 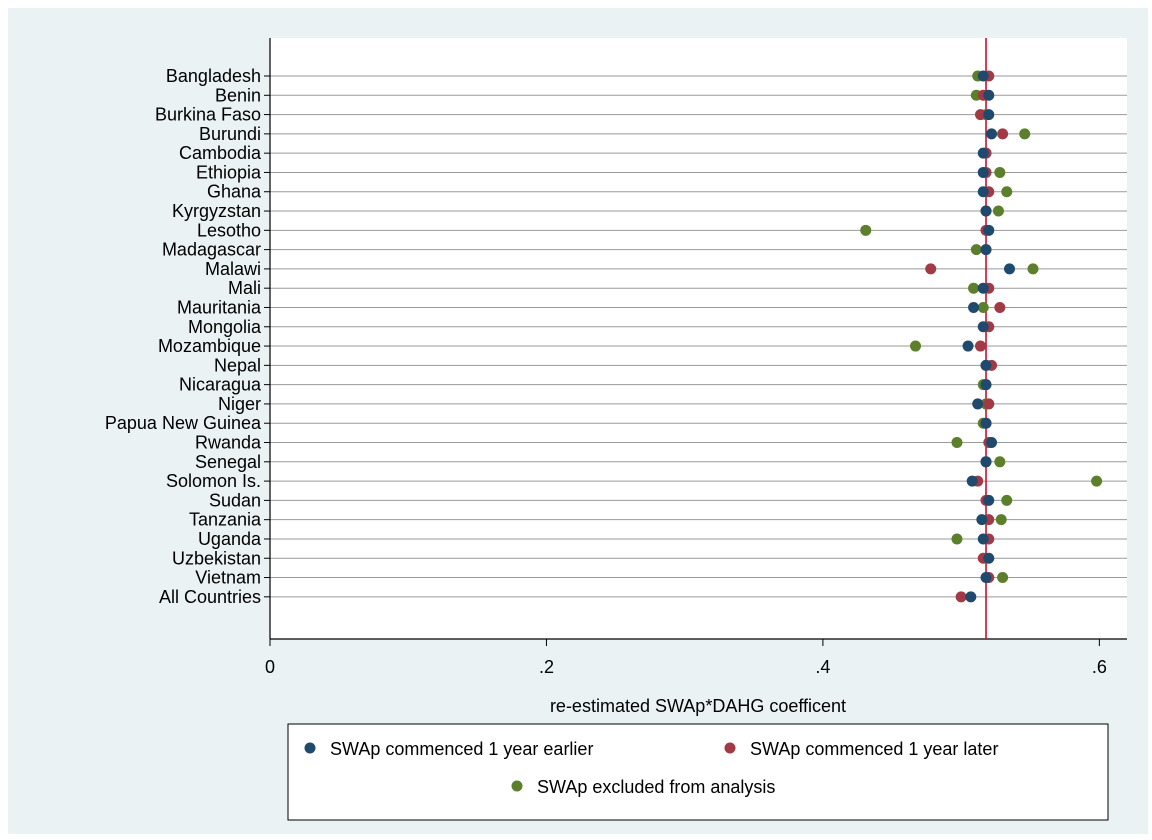 I want to click on y-tick-label: Papua New Guinea, so click(x=183, y=423).